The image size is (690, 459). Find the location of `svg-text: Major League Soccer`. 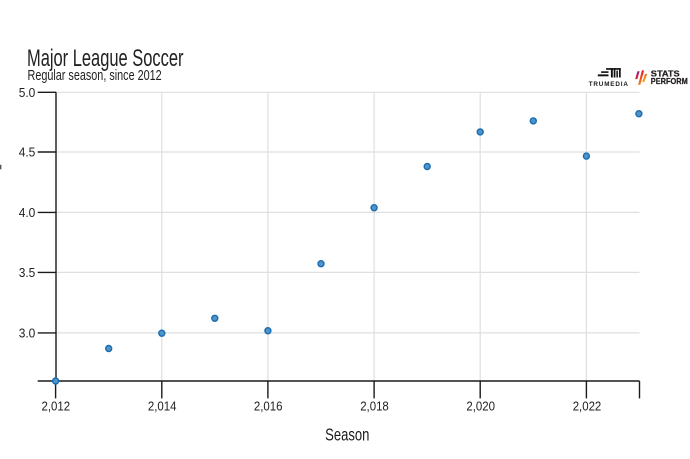

svg-text: Major League Soccer is located at coordinates (105, 58).